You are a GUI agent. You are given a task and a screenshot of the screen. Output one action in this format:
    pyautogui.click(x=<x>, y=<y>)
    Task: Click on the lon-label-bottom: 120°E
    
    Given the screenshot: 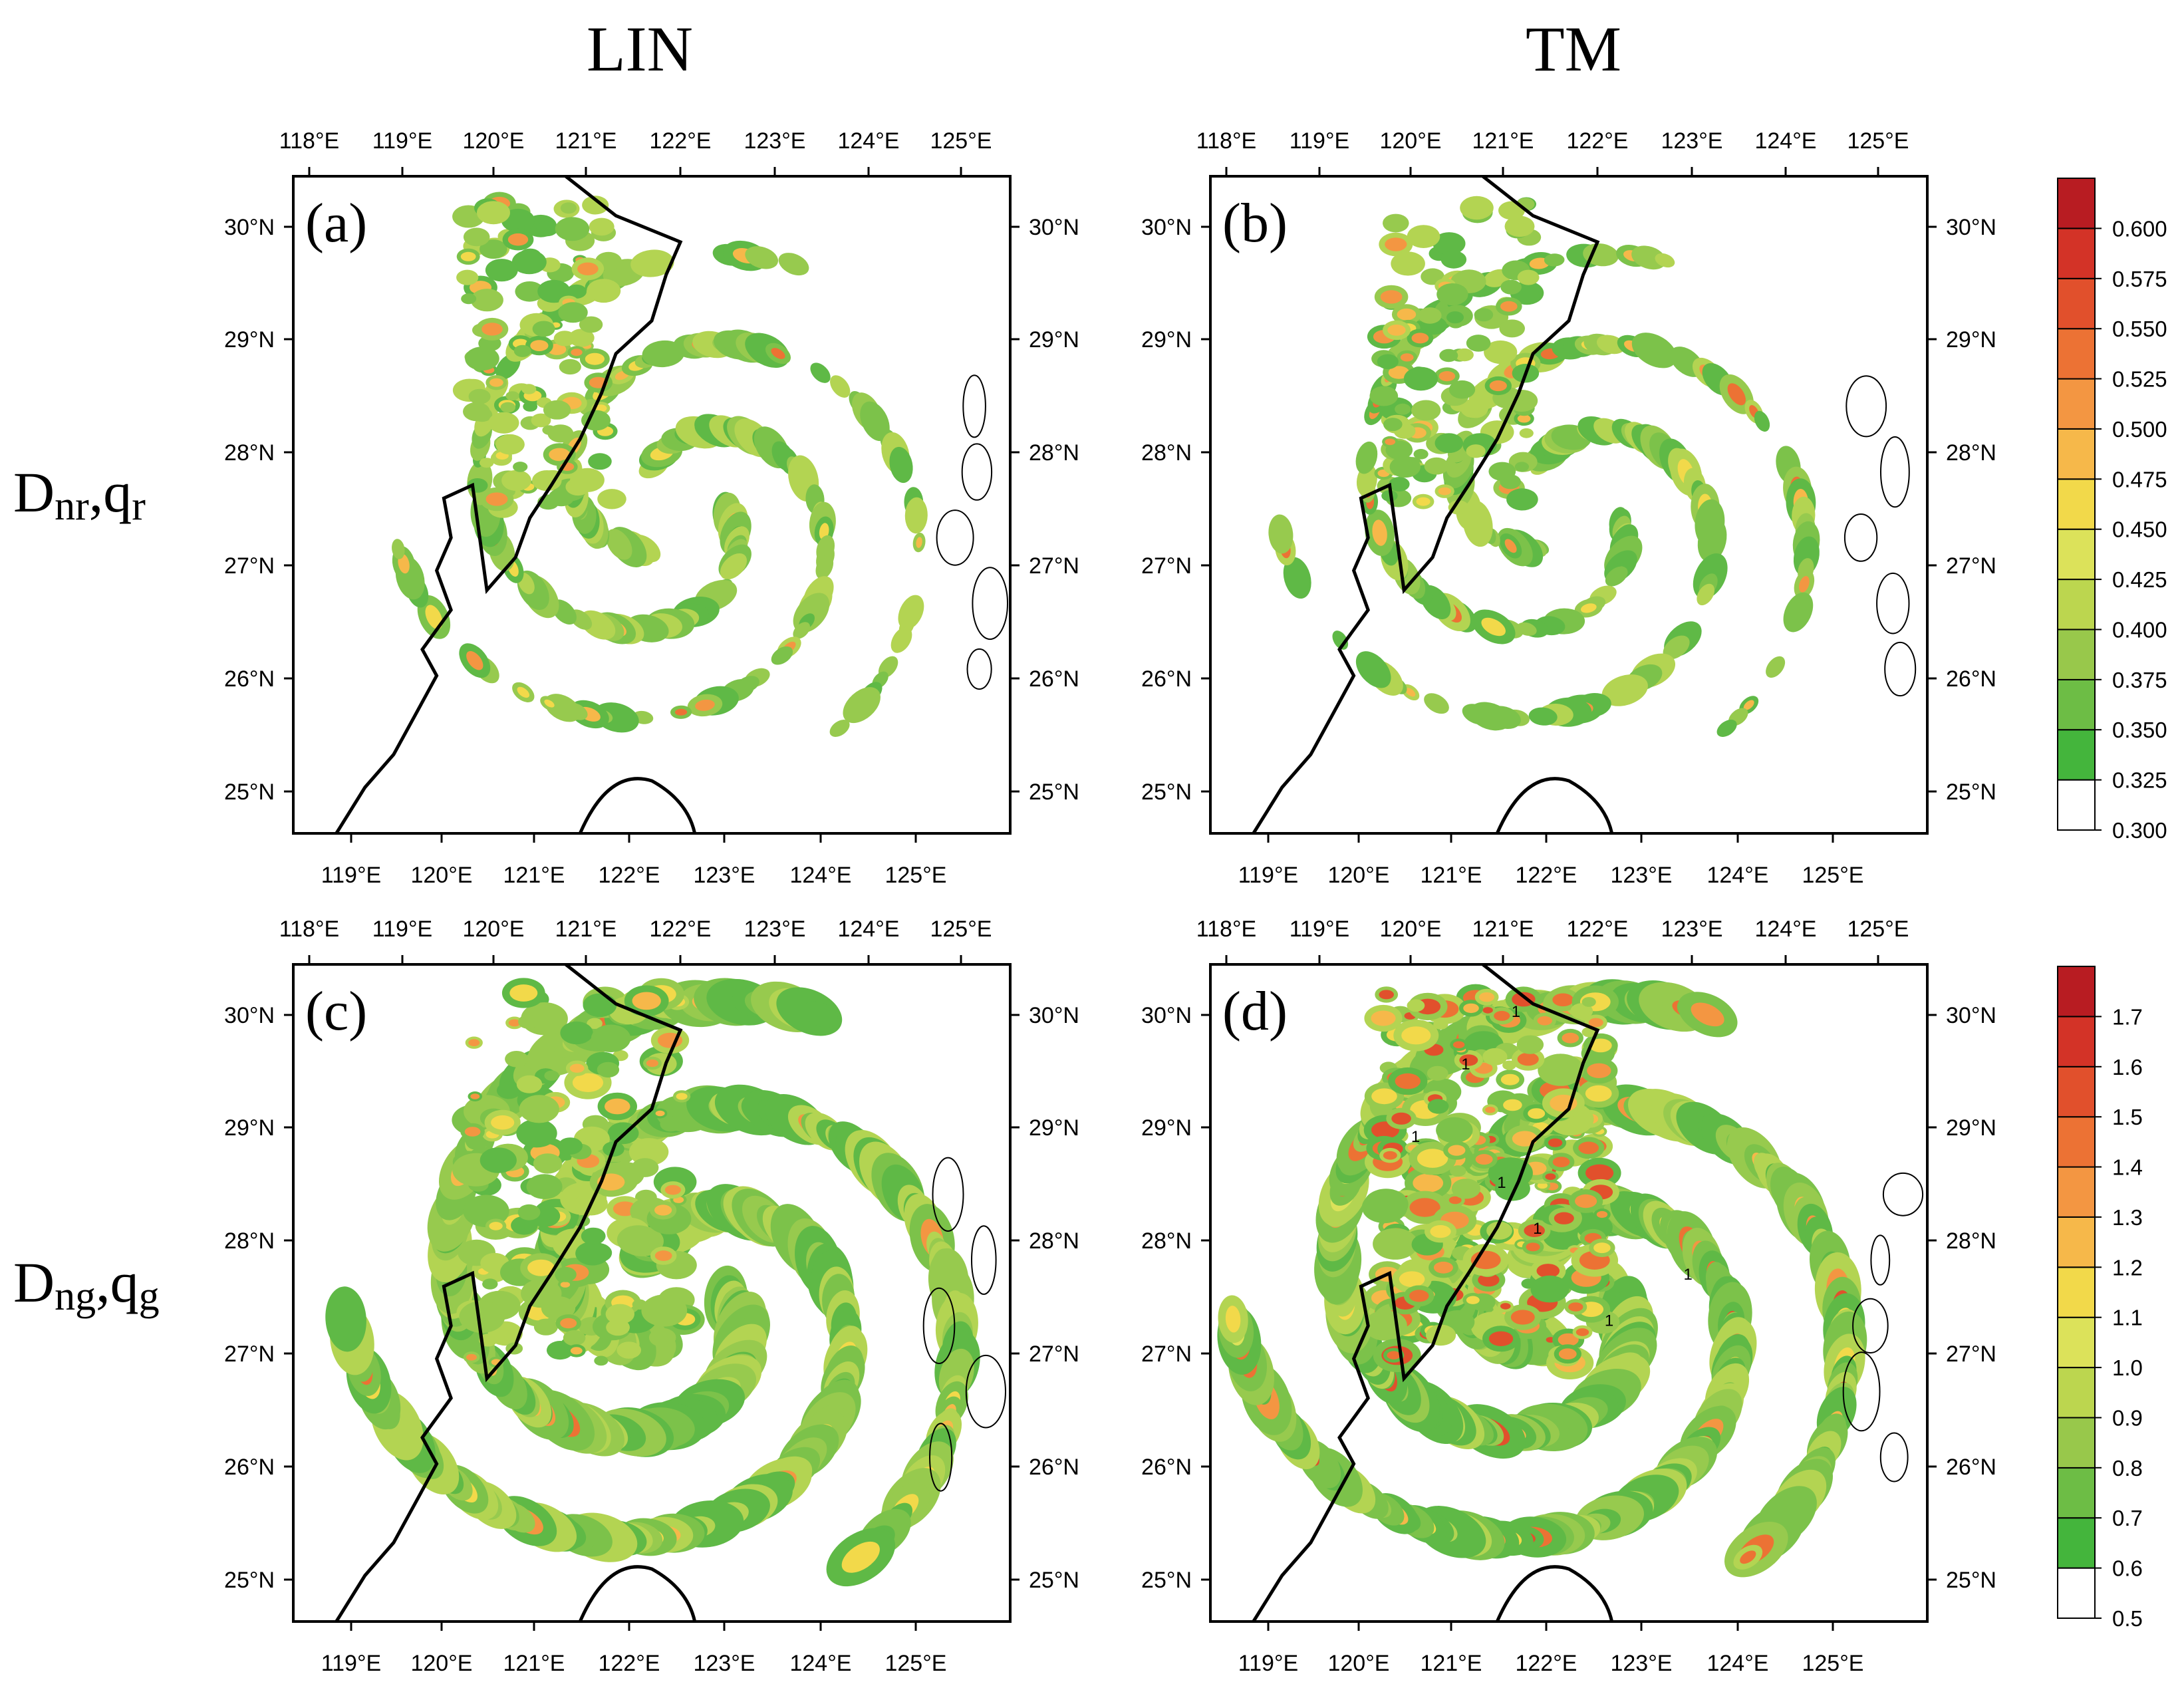 What is the action you would take?
    pyautogui.click(x=1358, y=876)
    